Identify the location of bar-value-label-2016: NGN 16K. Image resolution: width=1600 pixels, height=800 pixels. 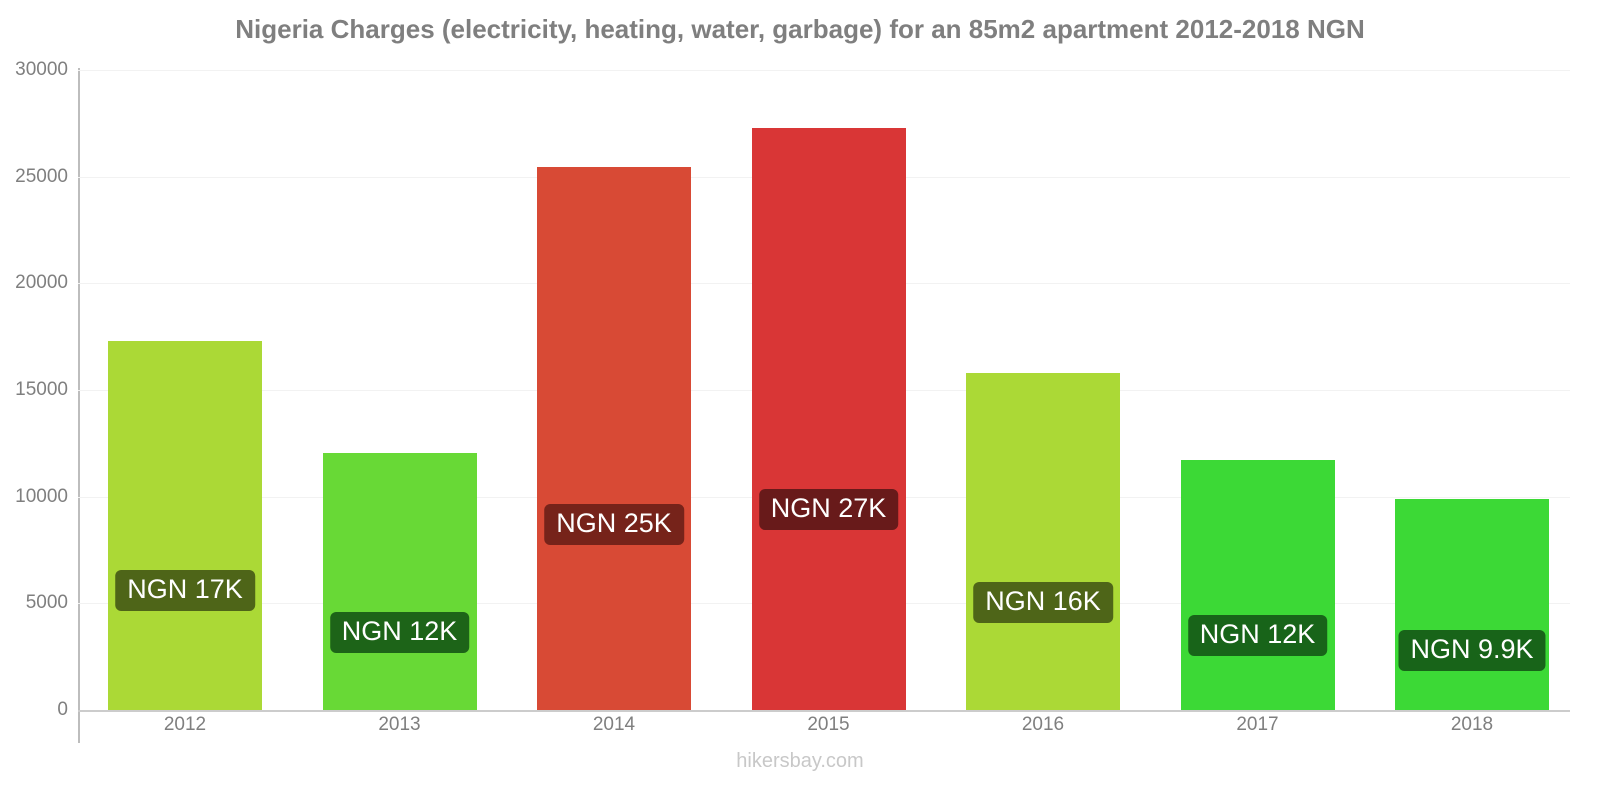
(1043, 602).